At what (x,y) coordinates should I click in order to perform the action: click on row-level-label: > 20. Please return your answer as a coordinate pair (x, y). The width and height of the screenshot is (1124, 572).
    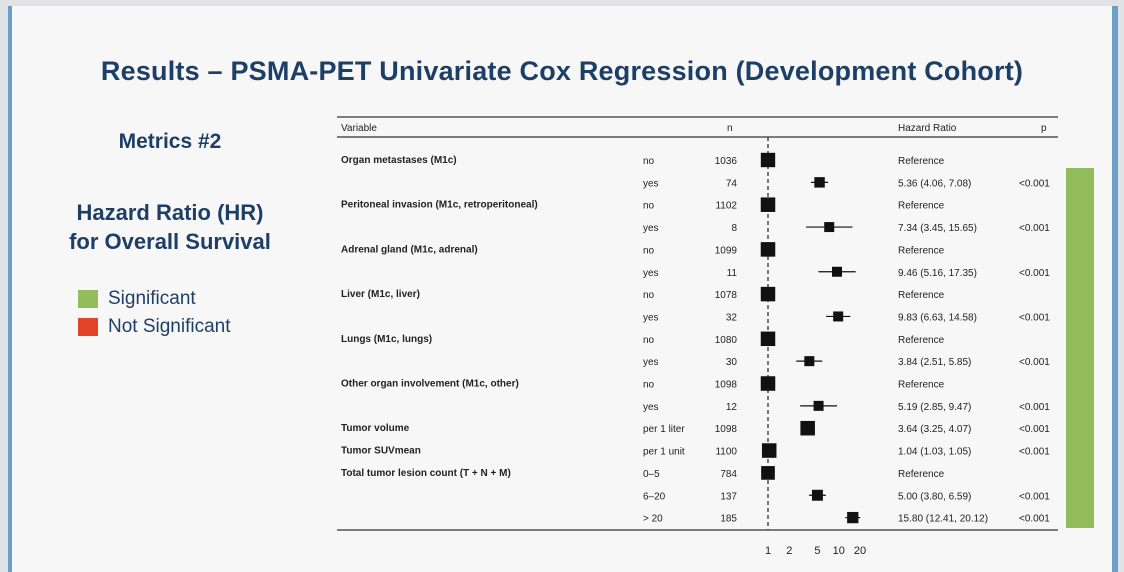
    Looking at the image, I should click on (653, 519).